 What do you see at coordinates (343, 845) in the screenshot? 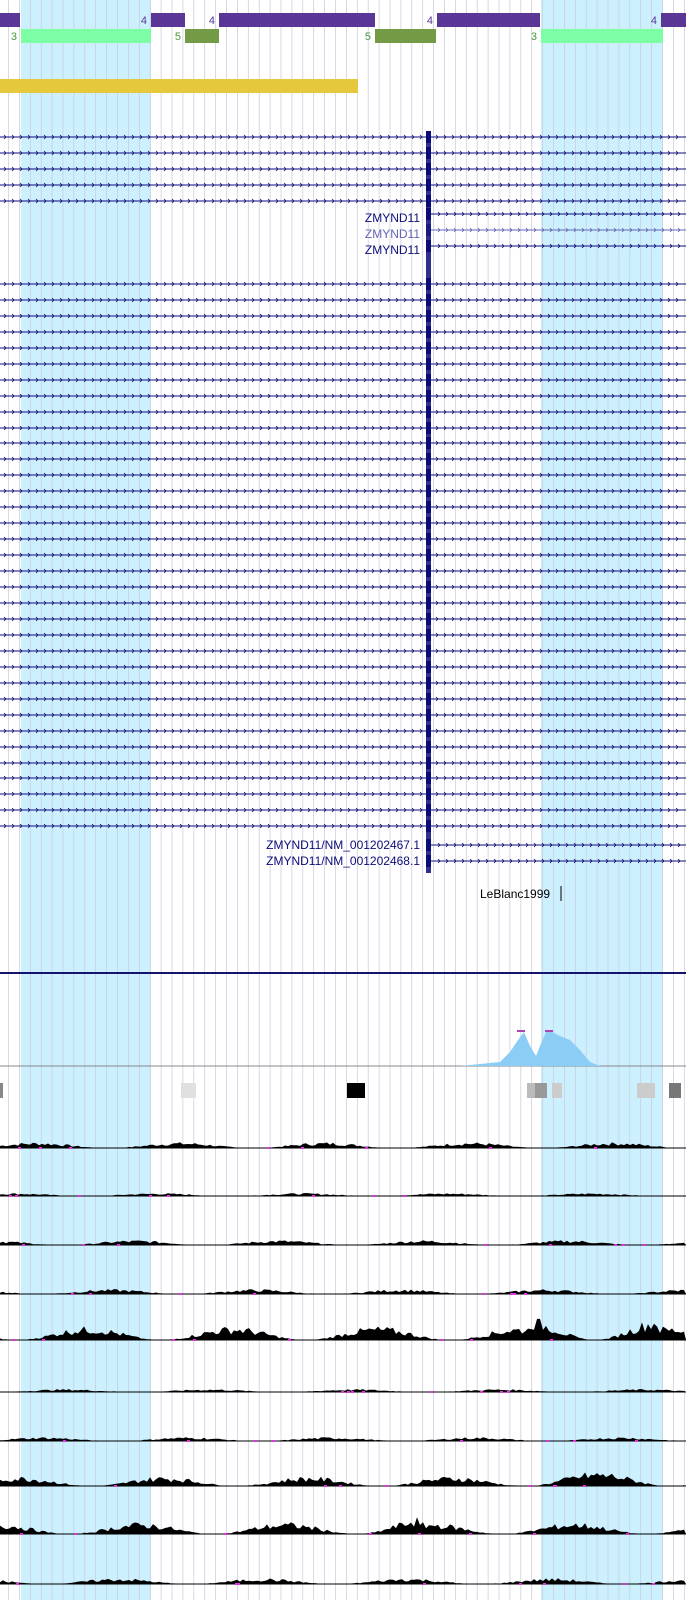
I see `gene-label-nm-001202467: ZMYND11/NM_001202467.1` at bounding box center [343, 845].